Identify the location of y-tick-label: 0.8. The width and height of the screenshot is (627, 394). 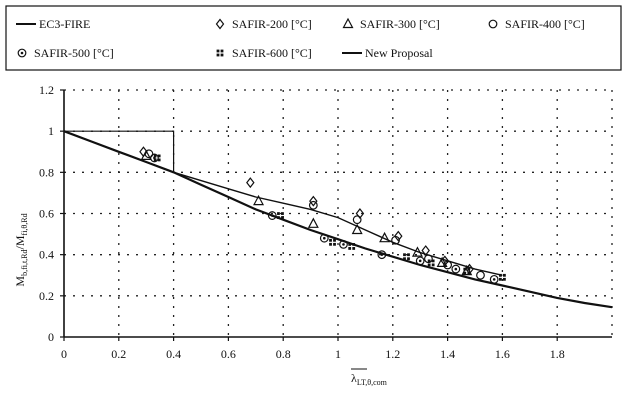
(46, 172).